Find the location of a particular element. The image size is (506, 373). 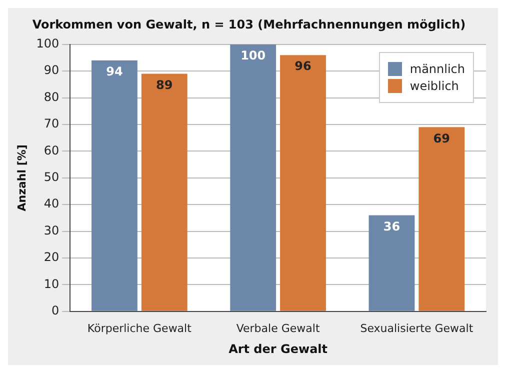

x-axis-title: Art der Gewalt is located at coordinates (278, 349).